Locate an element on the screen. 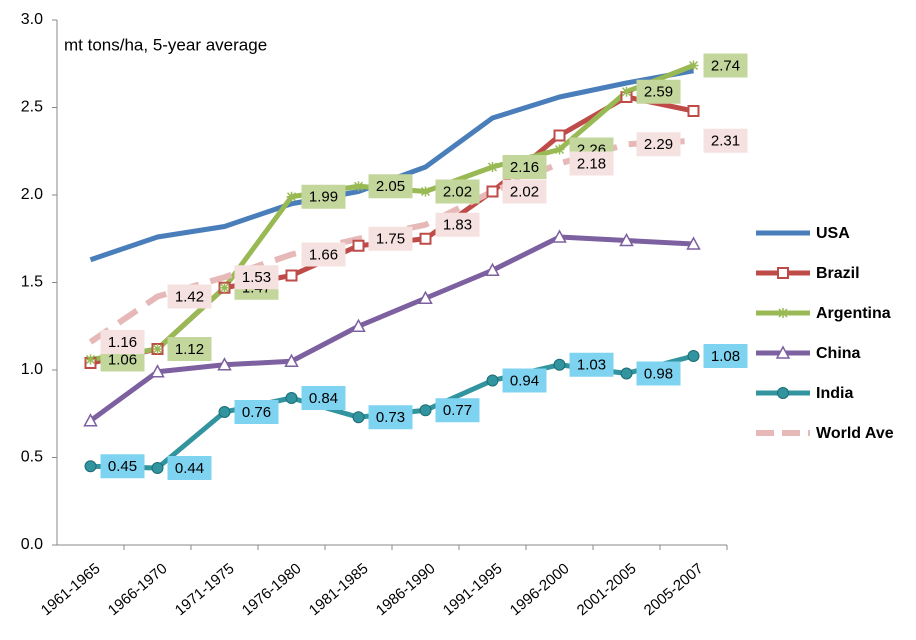 This screenshot has width=916, height=640. x-tick-label: 1986-1990 is located at coordinates (406, 589).